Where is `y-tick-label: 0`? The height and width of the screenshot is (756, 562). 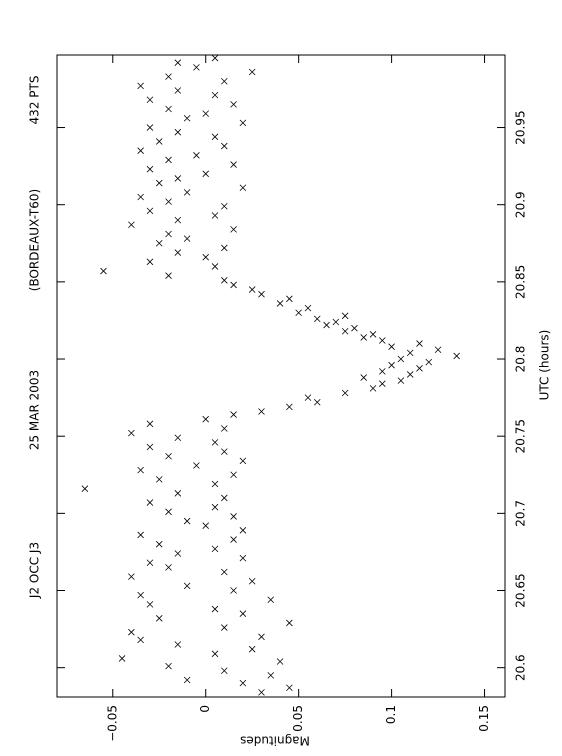
y-tick-label: 0 is located at coordinates (205, 709).